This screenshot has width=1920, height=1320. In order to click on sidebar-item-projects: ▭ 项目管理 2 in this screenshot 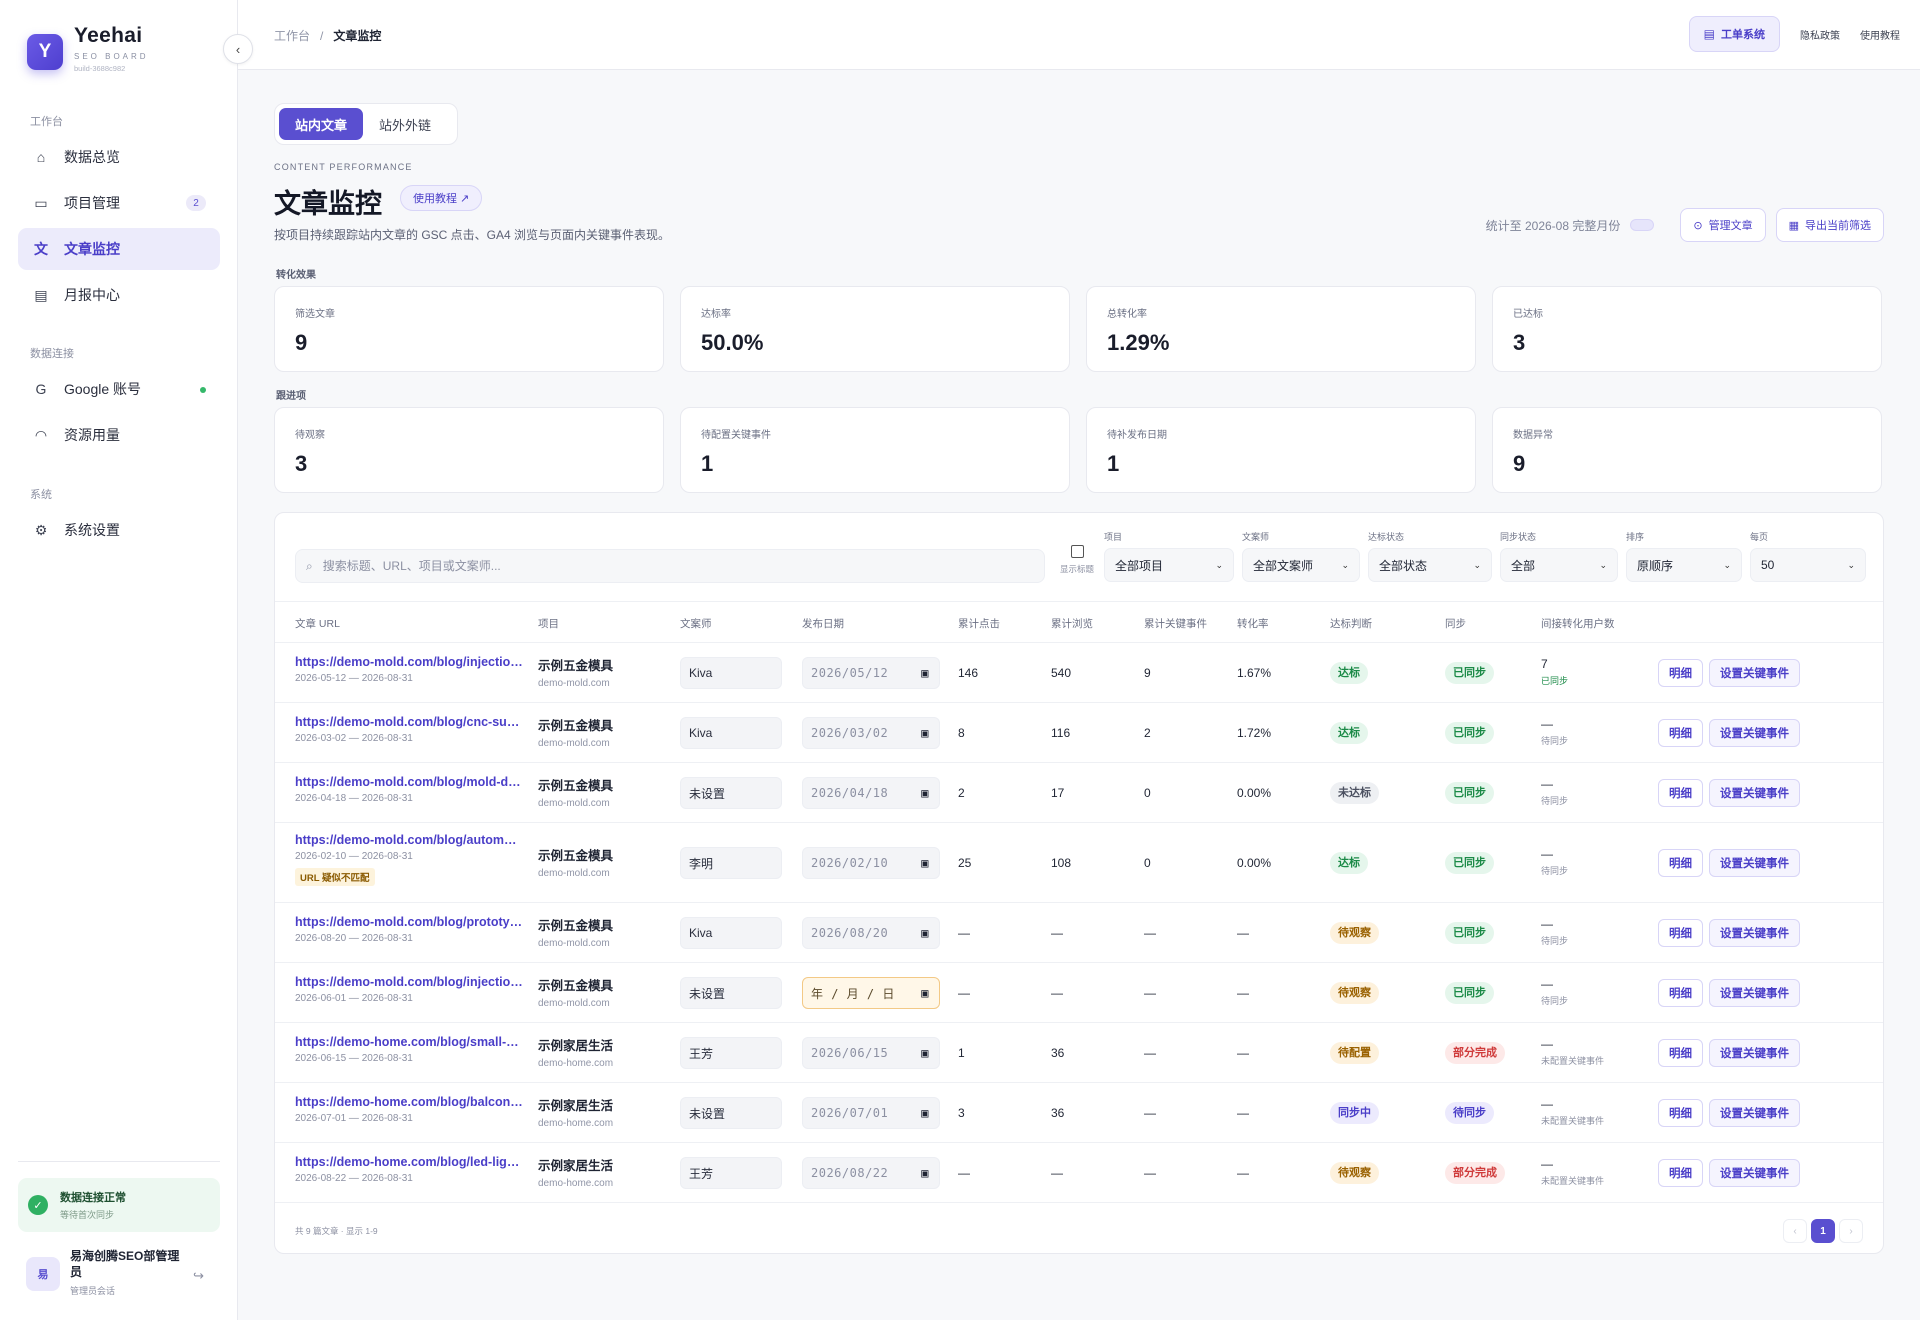, I will do `click(119, 203)`.